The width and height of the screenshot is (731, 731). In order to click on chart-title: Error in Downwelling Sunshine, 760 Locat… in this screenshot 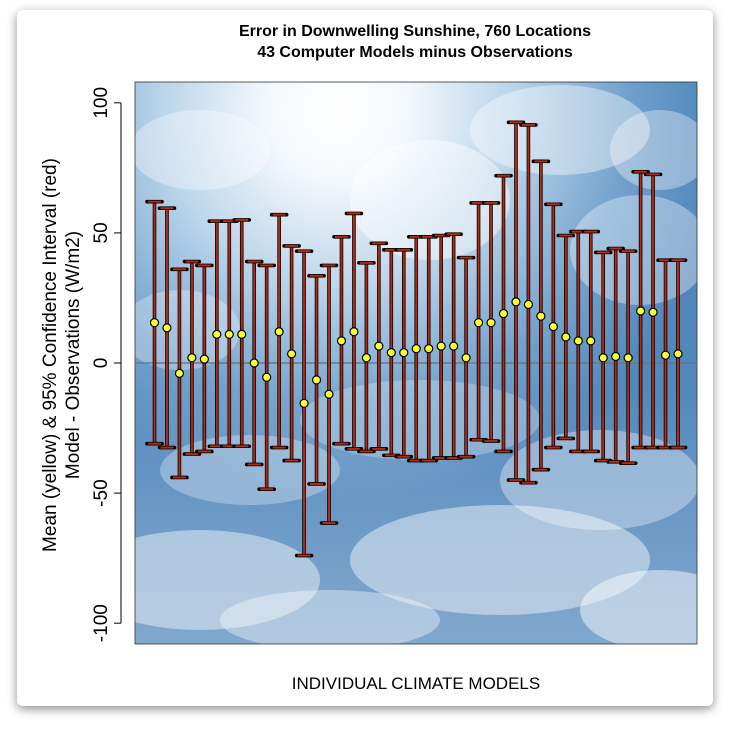, I will do `click(415, 42)`.